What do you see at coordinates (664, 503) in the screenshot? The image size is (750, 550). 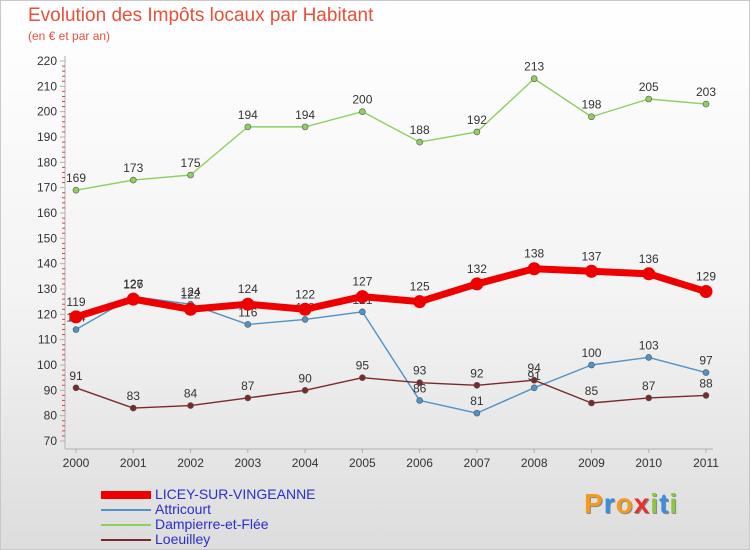 I see `logo-letter: t` at bounding box center [664, 503].